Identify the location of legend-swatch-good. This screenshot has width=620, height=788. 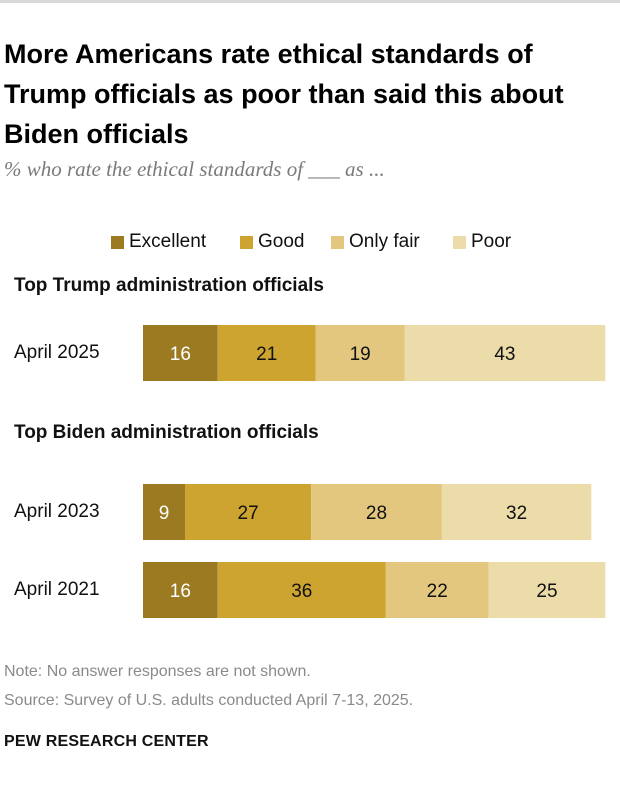
(246, 242).